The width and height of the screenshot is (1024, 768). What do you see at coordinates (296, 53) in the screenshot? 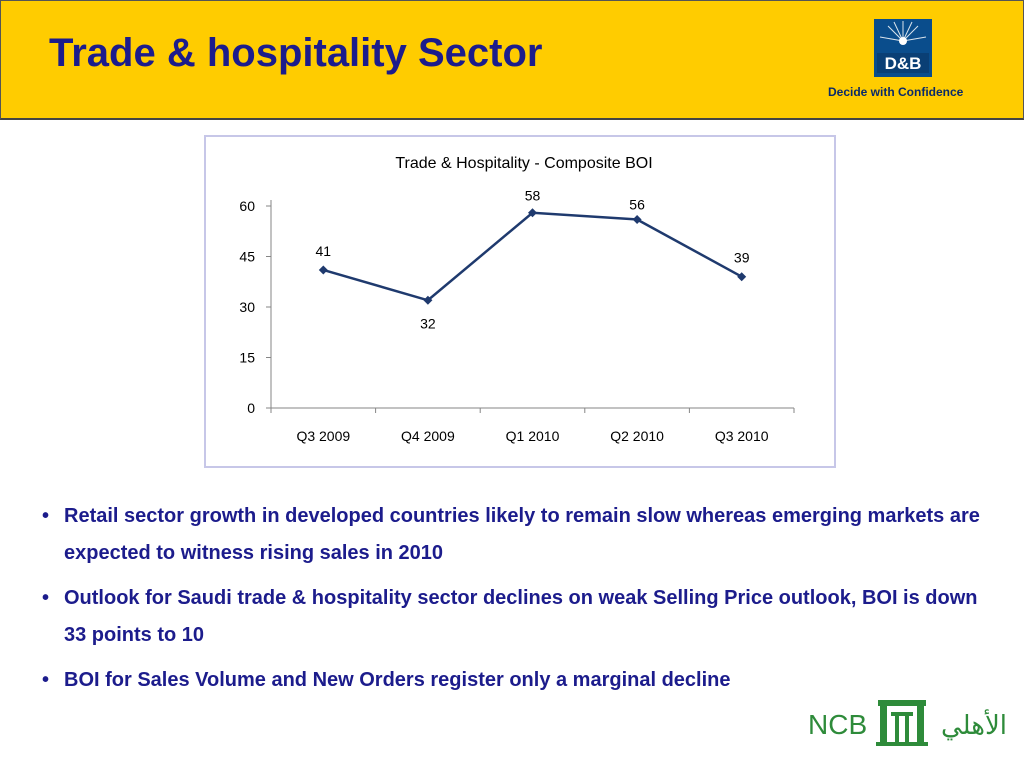
I see `page-title: Trade & hospitality Sector` at bounding box center [296, 53].